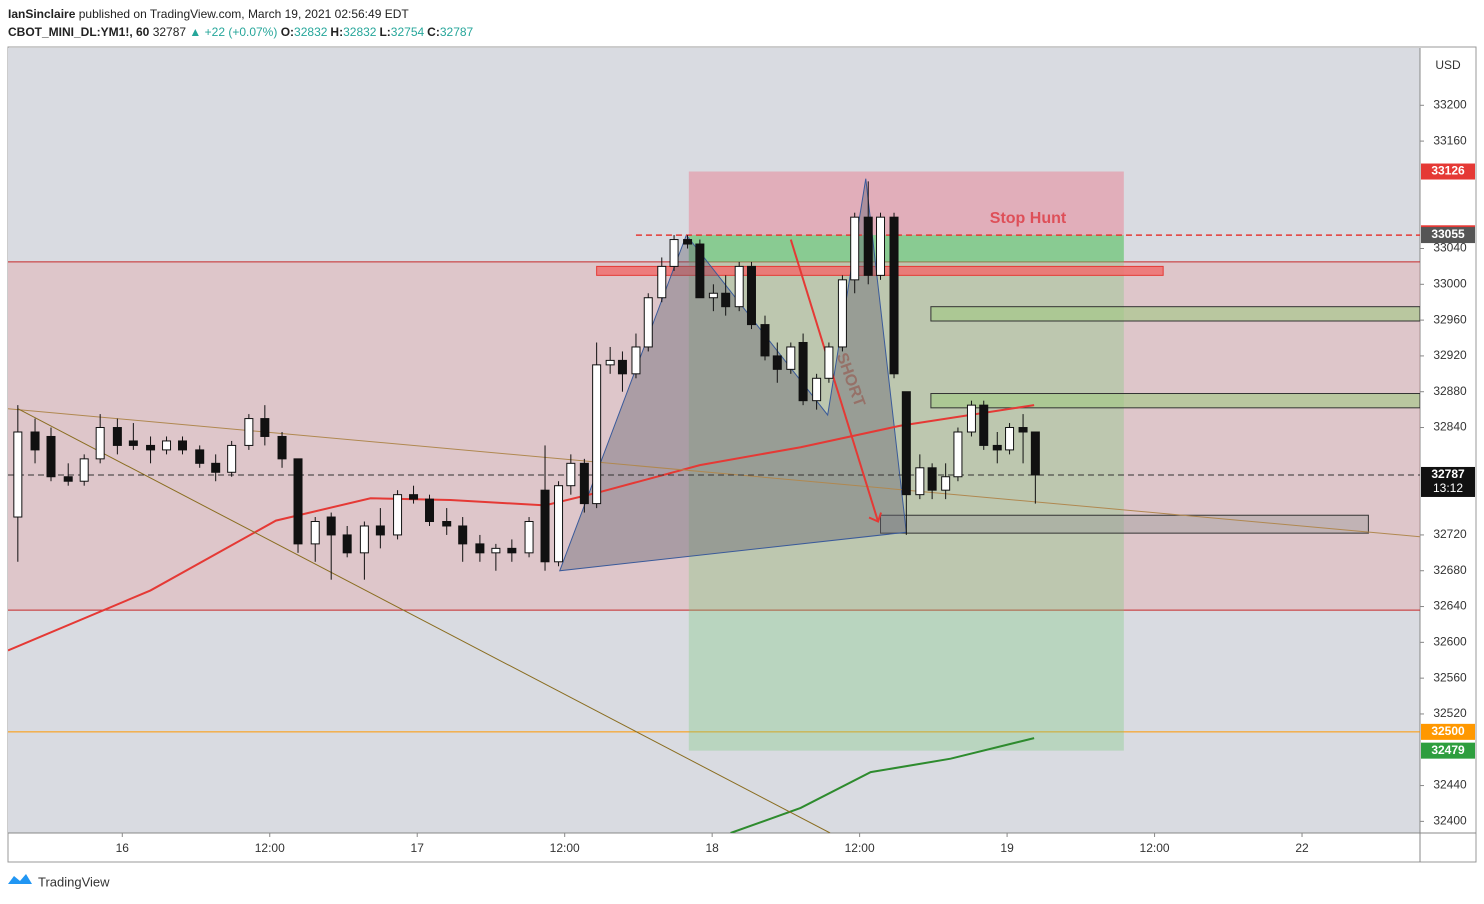 The width and height of the screenshot is (1484, 904). I want to click on last: 32787, so click(169, 32).